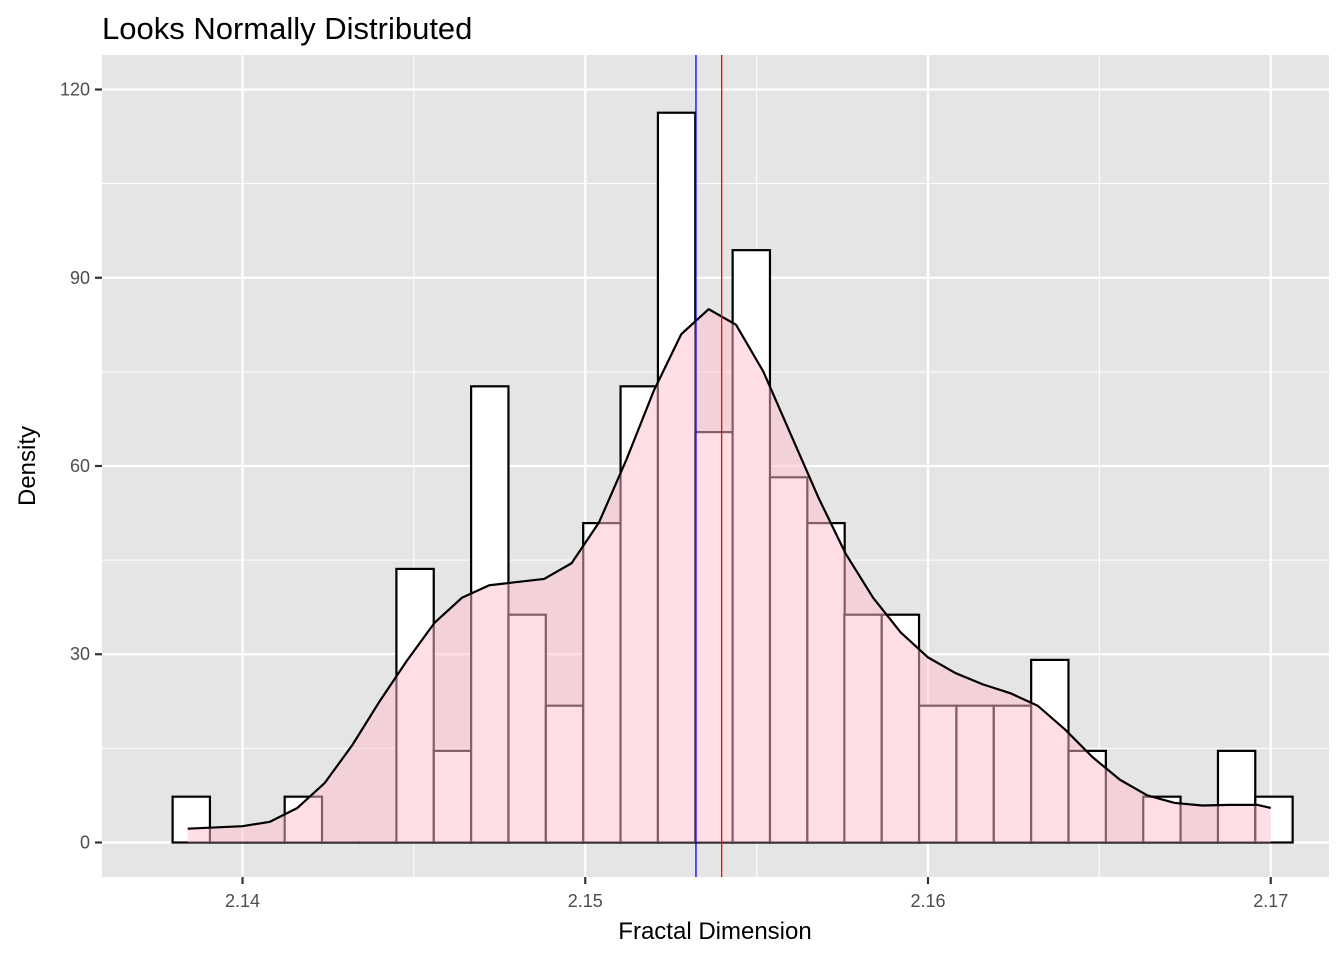 The width and height of the screenshot is (1344, 960). What do you see at coordinates (287, 28) in the screenshot?
I see `chart-title: Looks Normally Distributed` at bounding box center [287, 28].